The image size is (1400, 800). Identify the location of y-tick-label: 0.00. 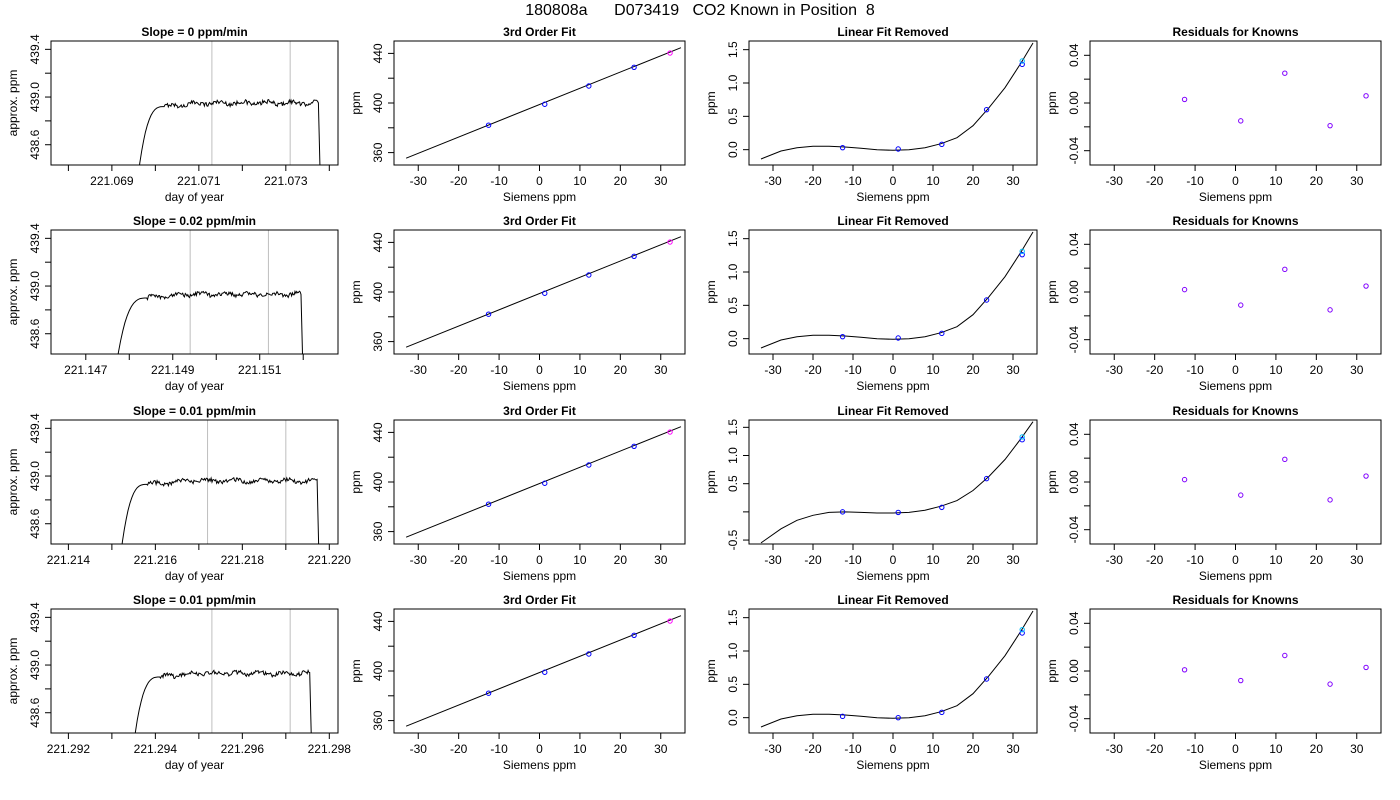
(1074, 482).